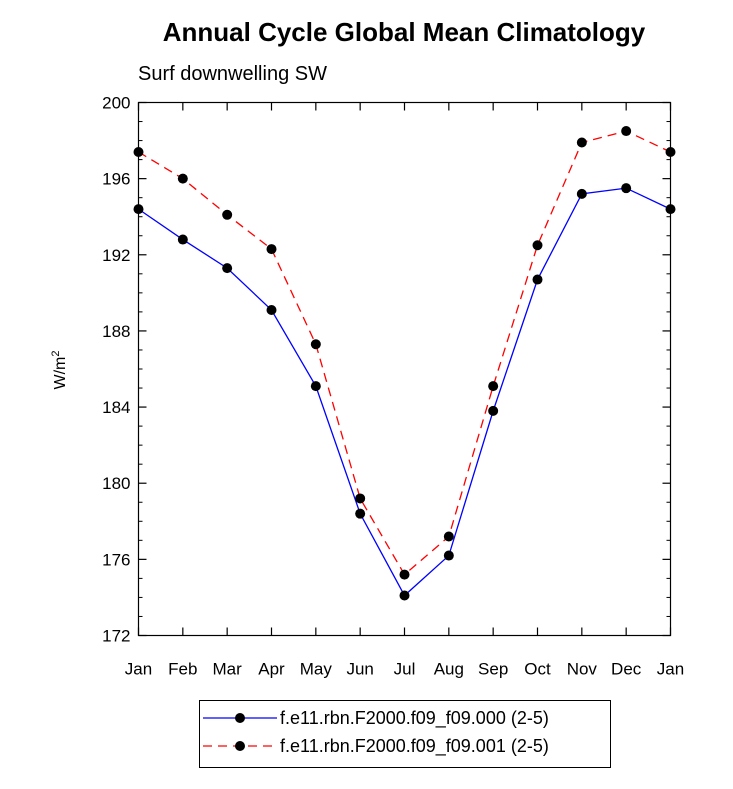 This screenshot has width=733, height=789. Describe the element at coordinates (316, 669) in the screenshot. I see `x-tick-label: May` at that location.